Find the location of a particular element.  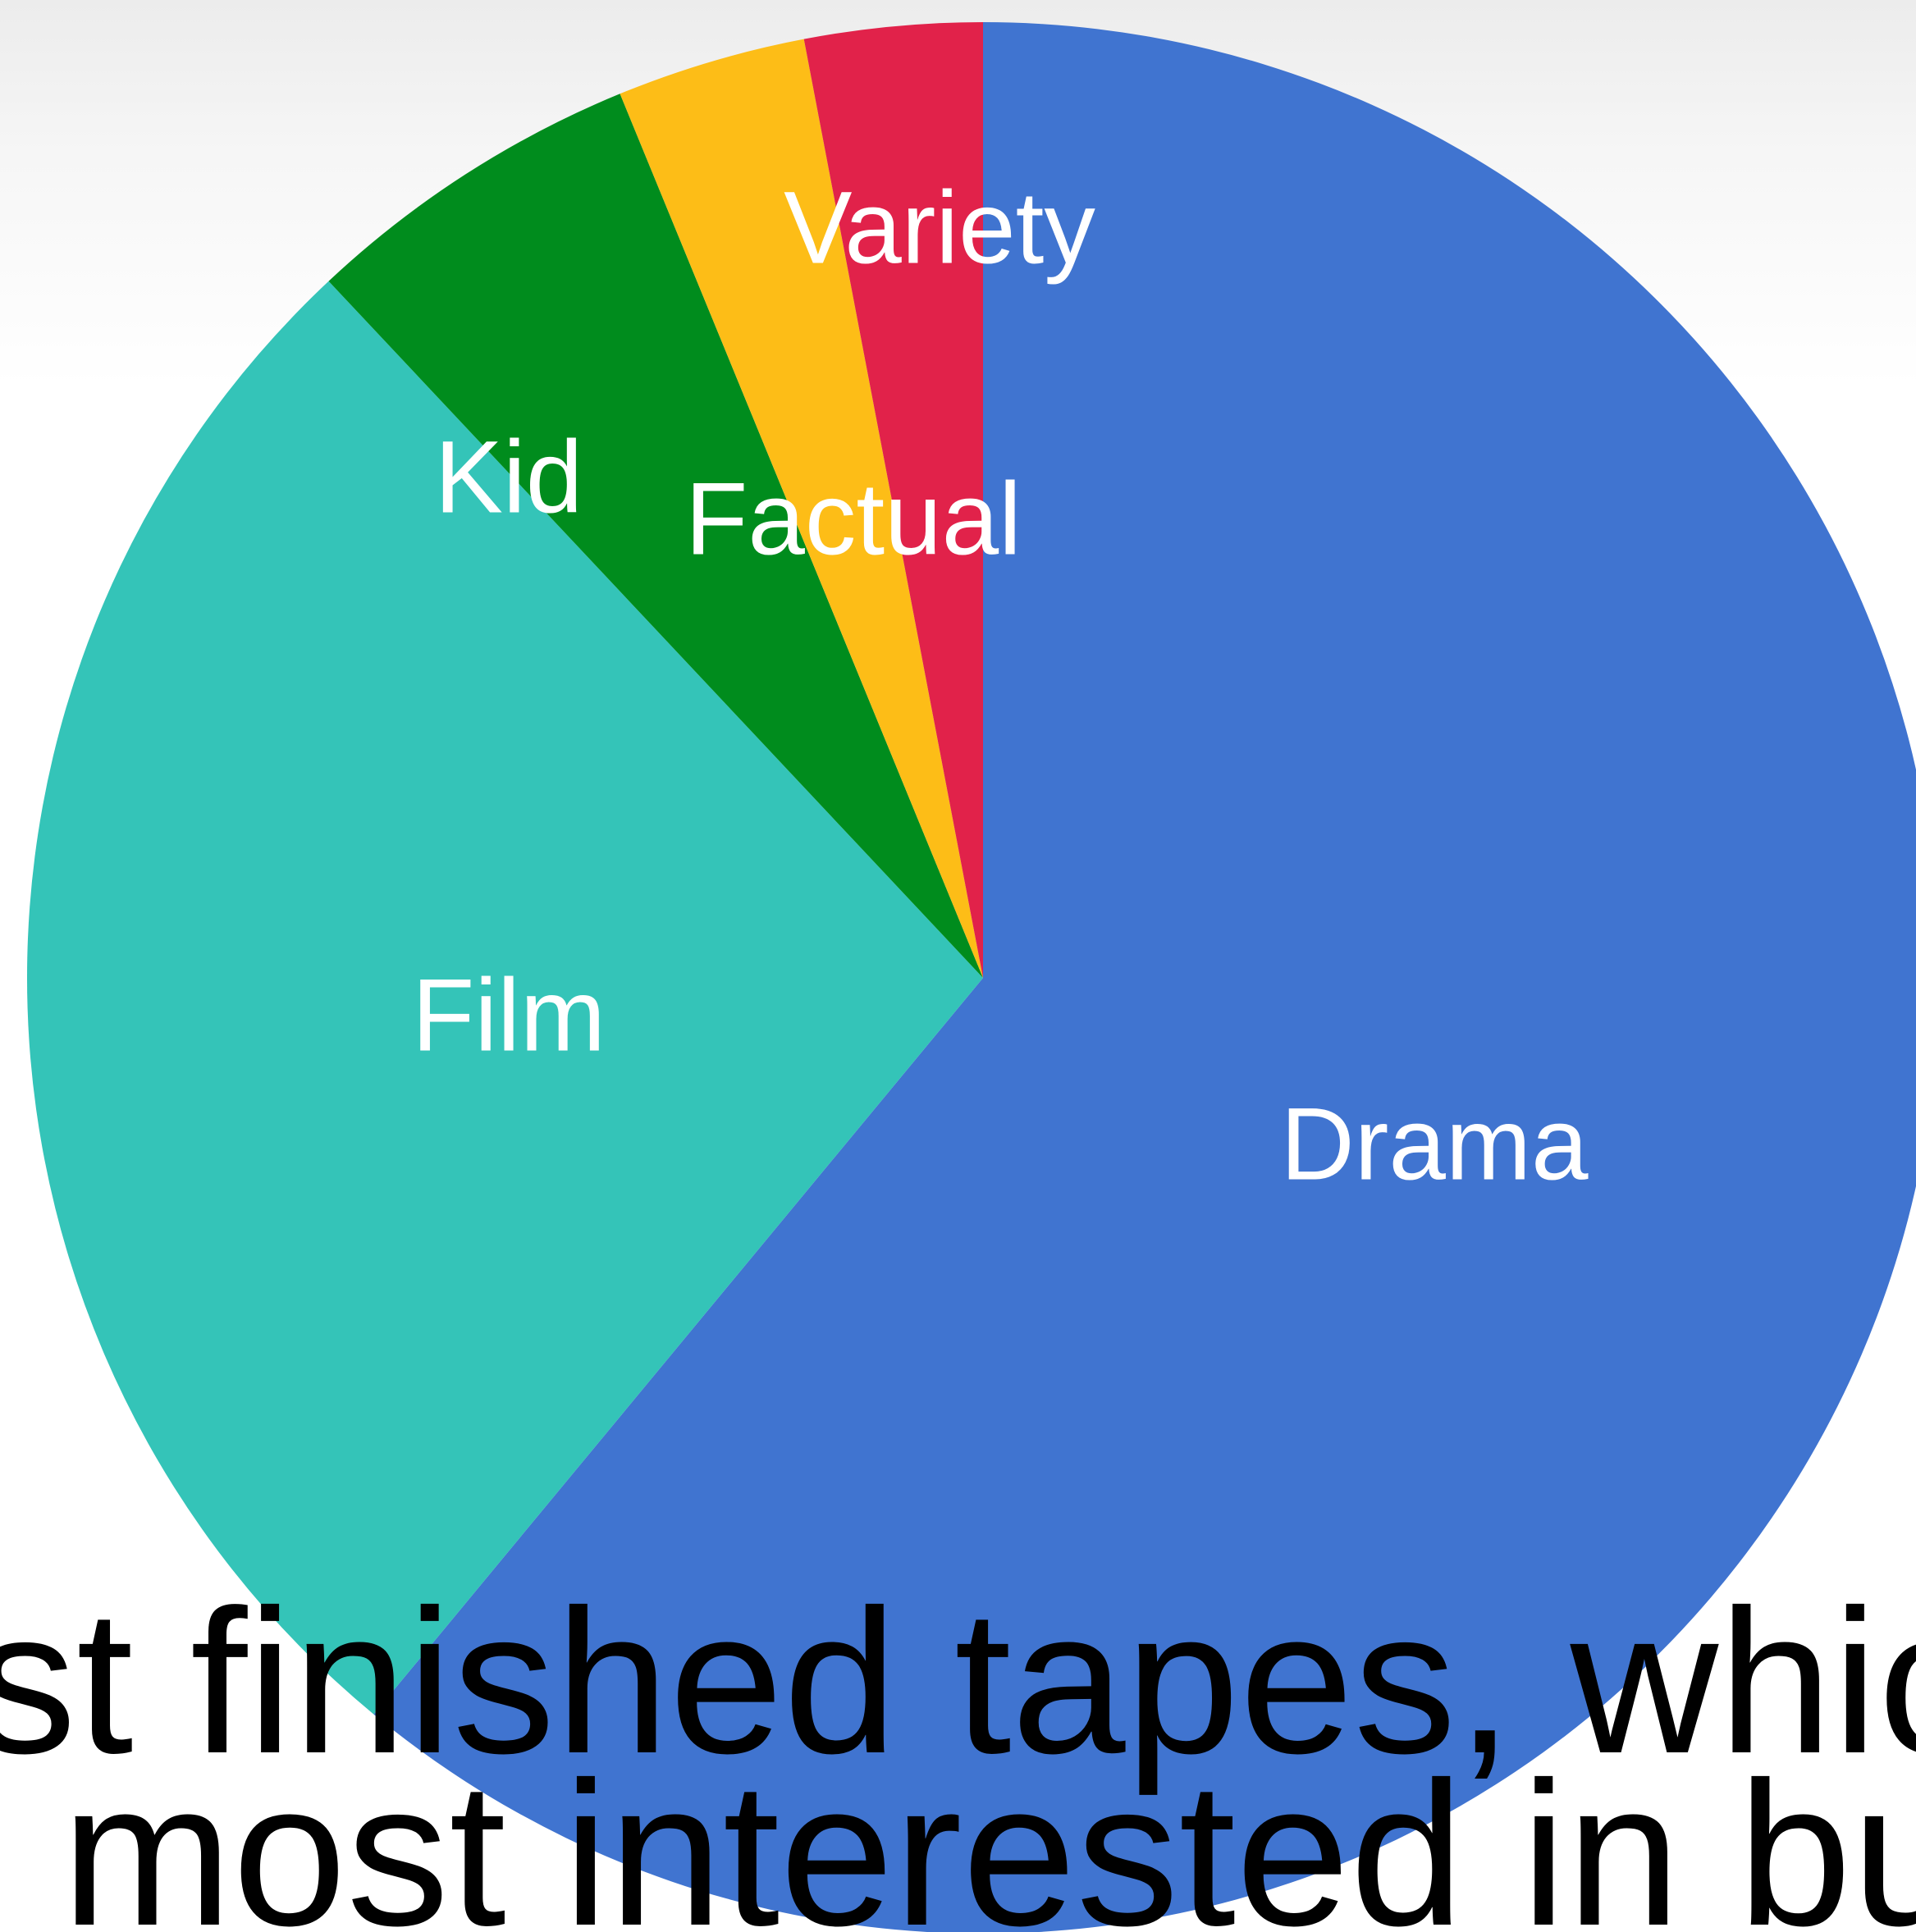

pie-label-variety: Variety is located at coordinates (939, 228).